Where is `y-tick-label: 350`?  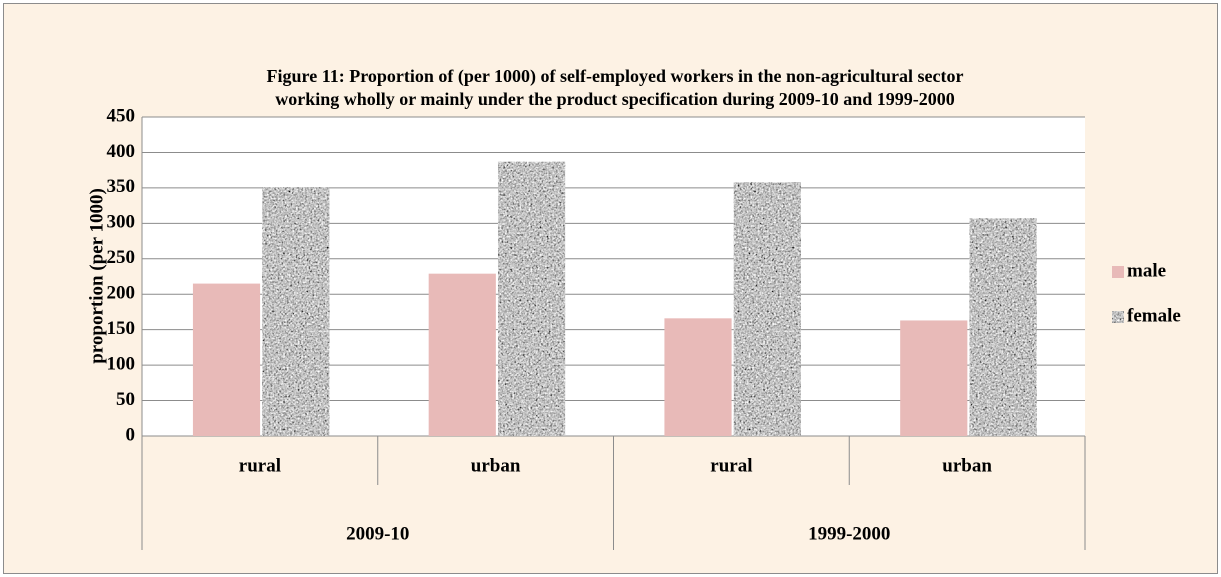 y-tick-label: 350 is located at coordinates (121, 186).